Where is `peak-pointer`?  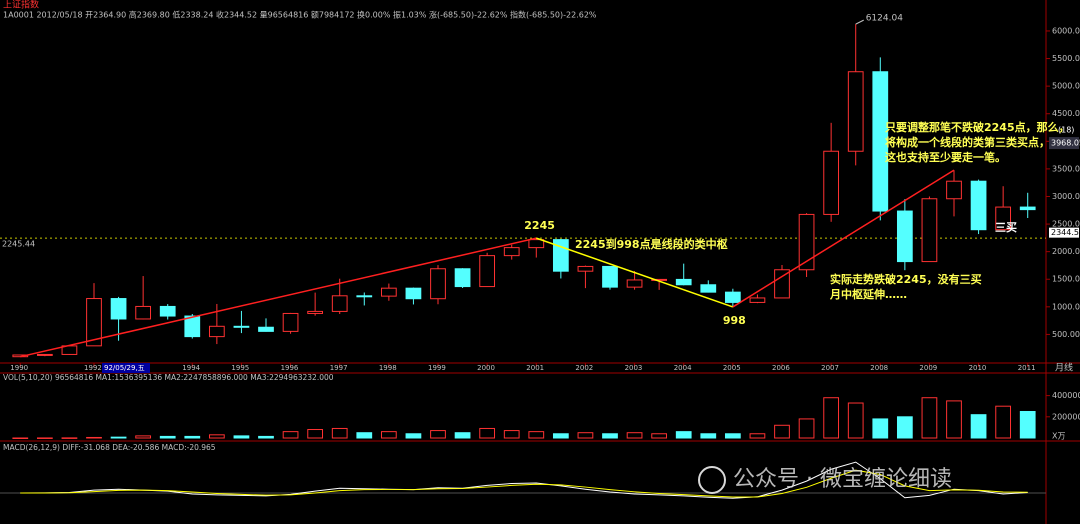
peak-pointer is located at coordinates (859, 22).